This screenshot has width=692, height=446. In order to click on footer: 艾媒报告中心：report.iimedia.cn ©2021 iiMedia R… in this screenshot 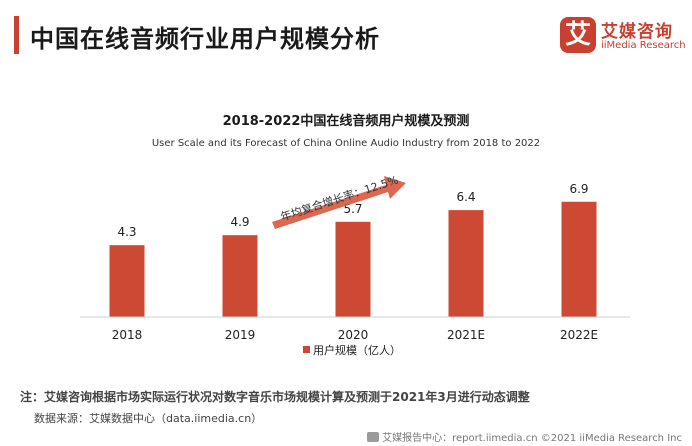, I will do `click(524, 436)`.